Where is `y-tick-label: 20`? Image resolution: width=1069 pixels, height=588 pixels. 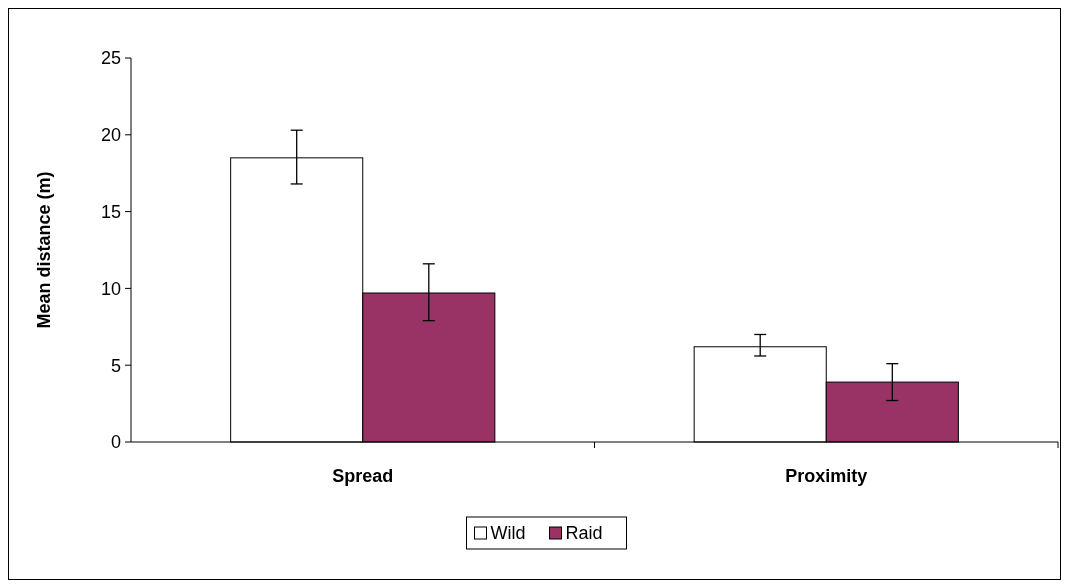
y-tick-label: 20 is located at coordinates (110, 135).